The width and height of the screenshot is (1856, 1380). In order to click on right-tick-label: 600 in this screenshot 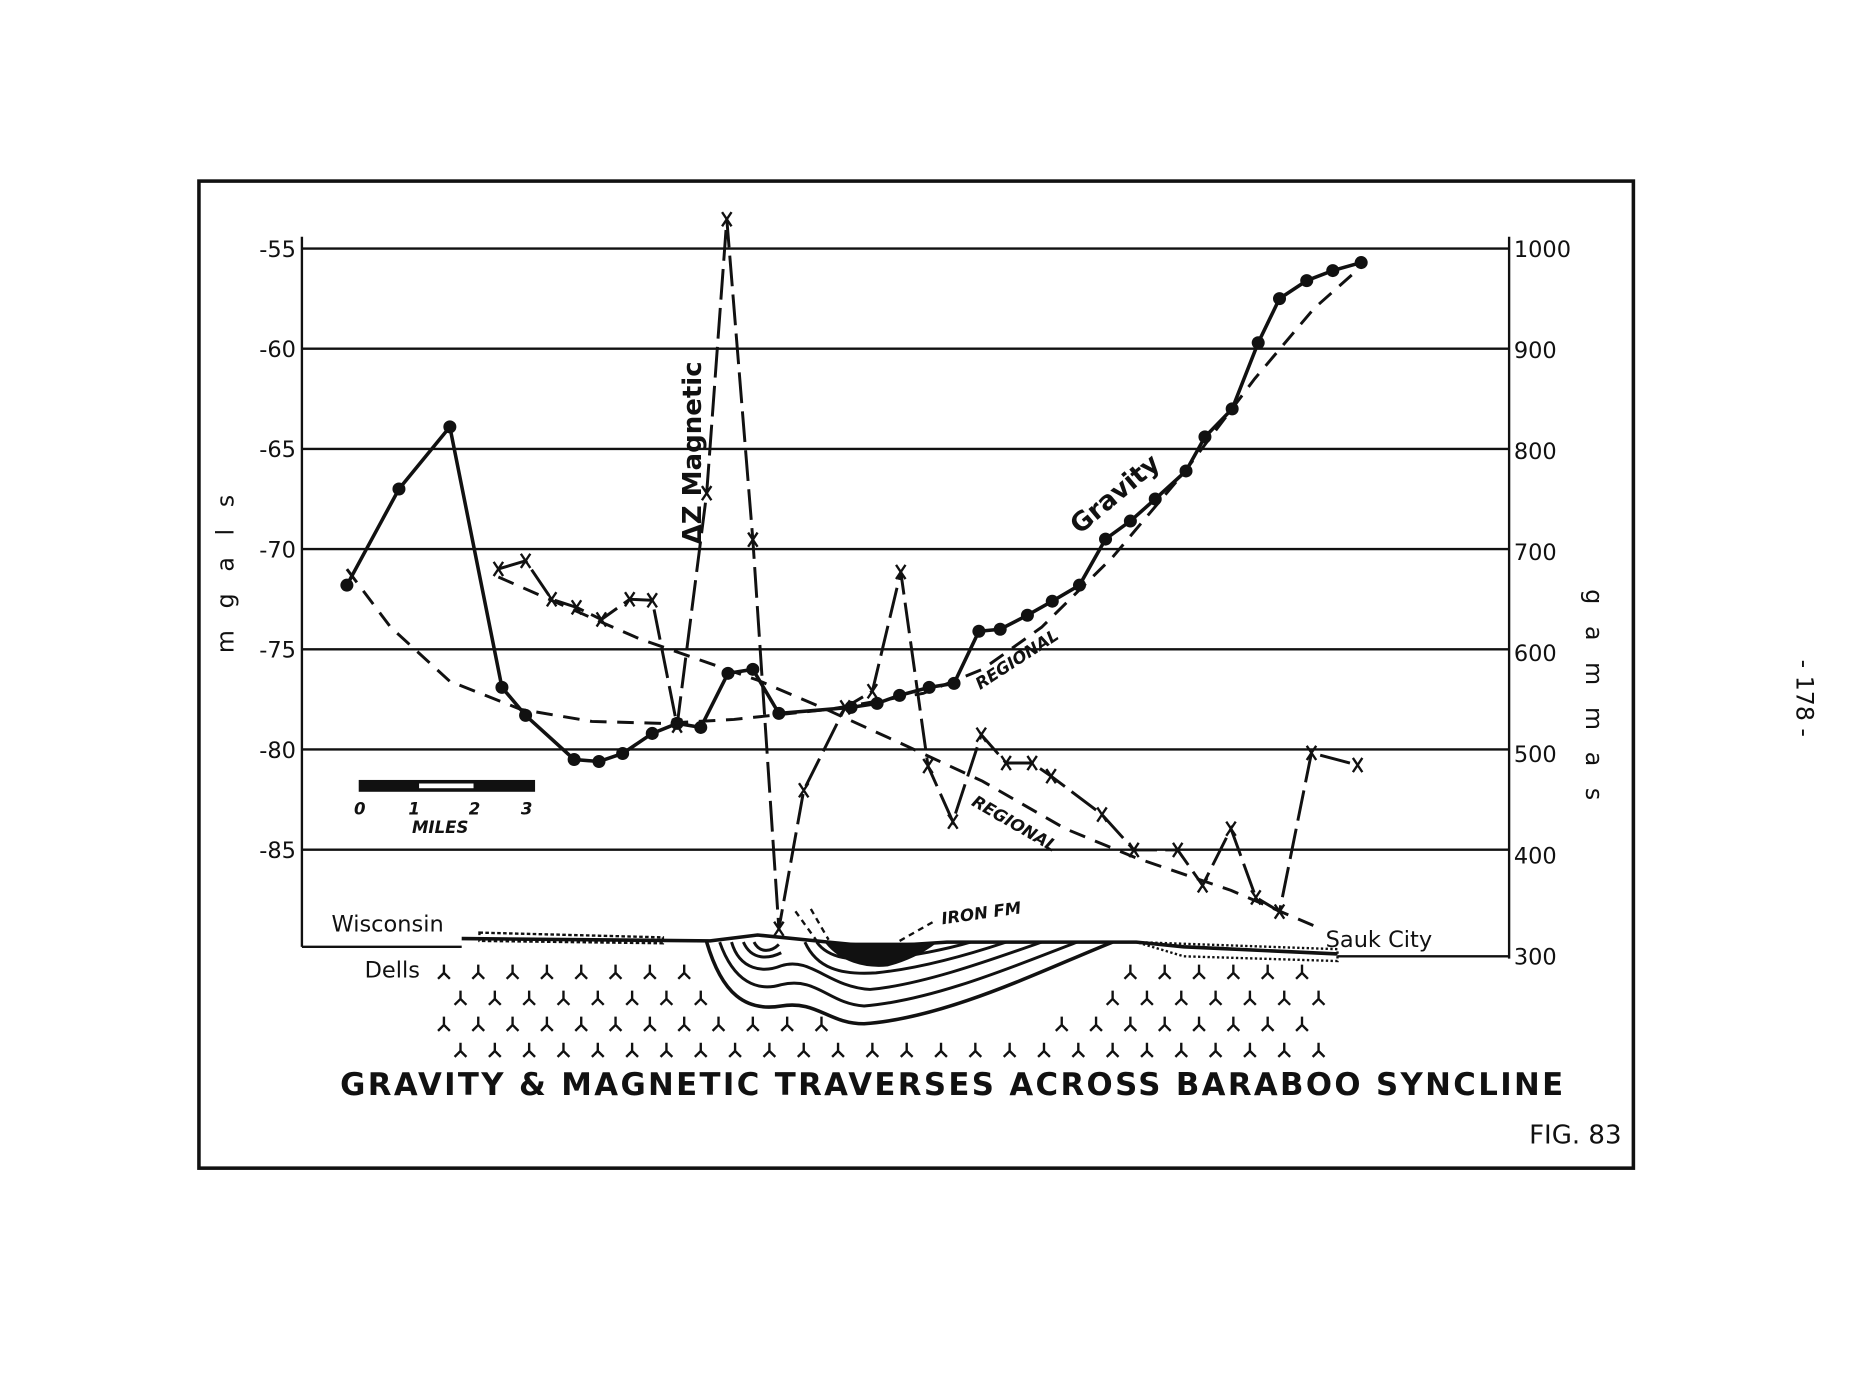, I will do `click(1535, 654)`.